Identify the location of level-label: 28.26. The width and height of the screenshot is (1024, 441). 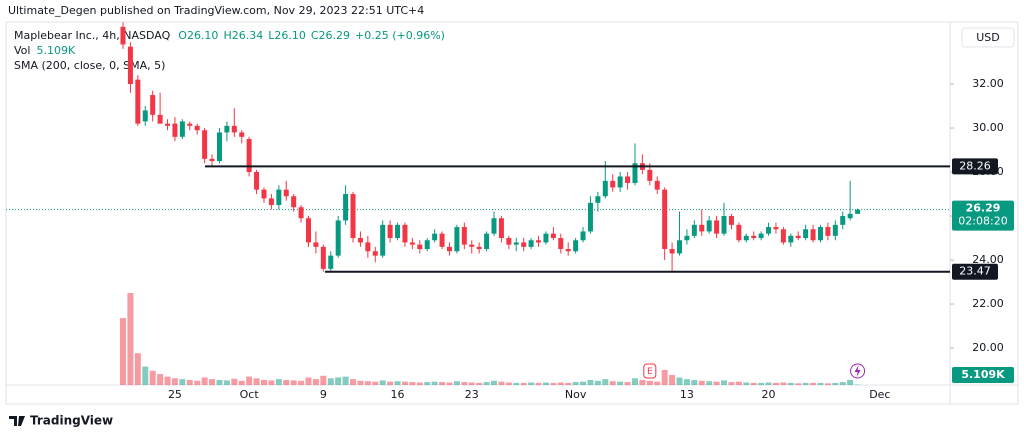
(975, 165).